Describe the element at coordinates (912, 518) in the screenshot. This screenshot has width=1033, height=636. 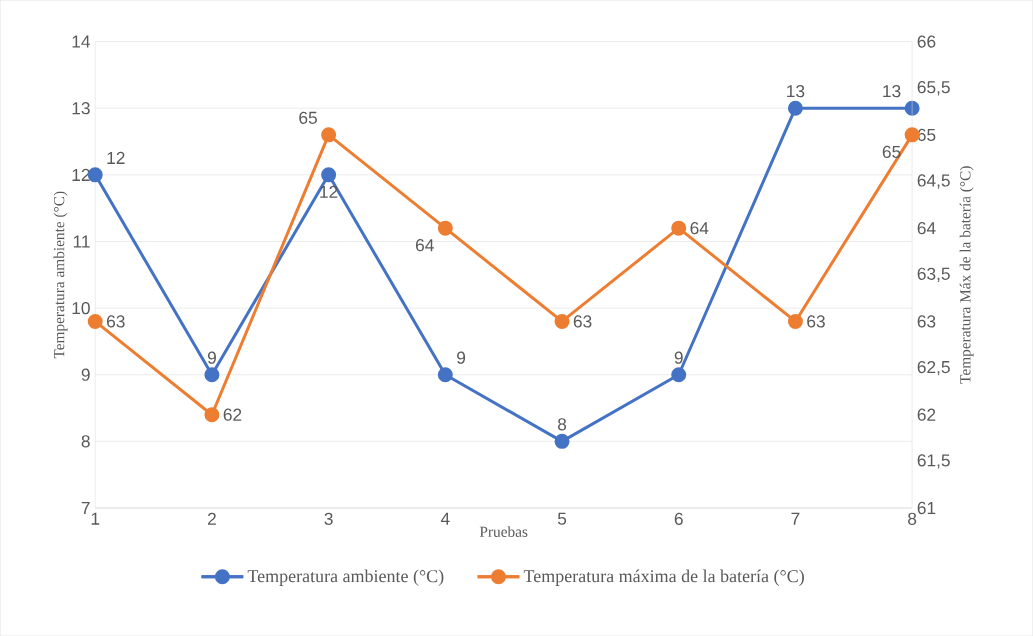
I see `x-tick-label: 8` at that location.